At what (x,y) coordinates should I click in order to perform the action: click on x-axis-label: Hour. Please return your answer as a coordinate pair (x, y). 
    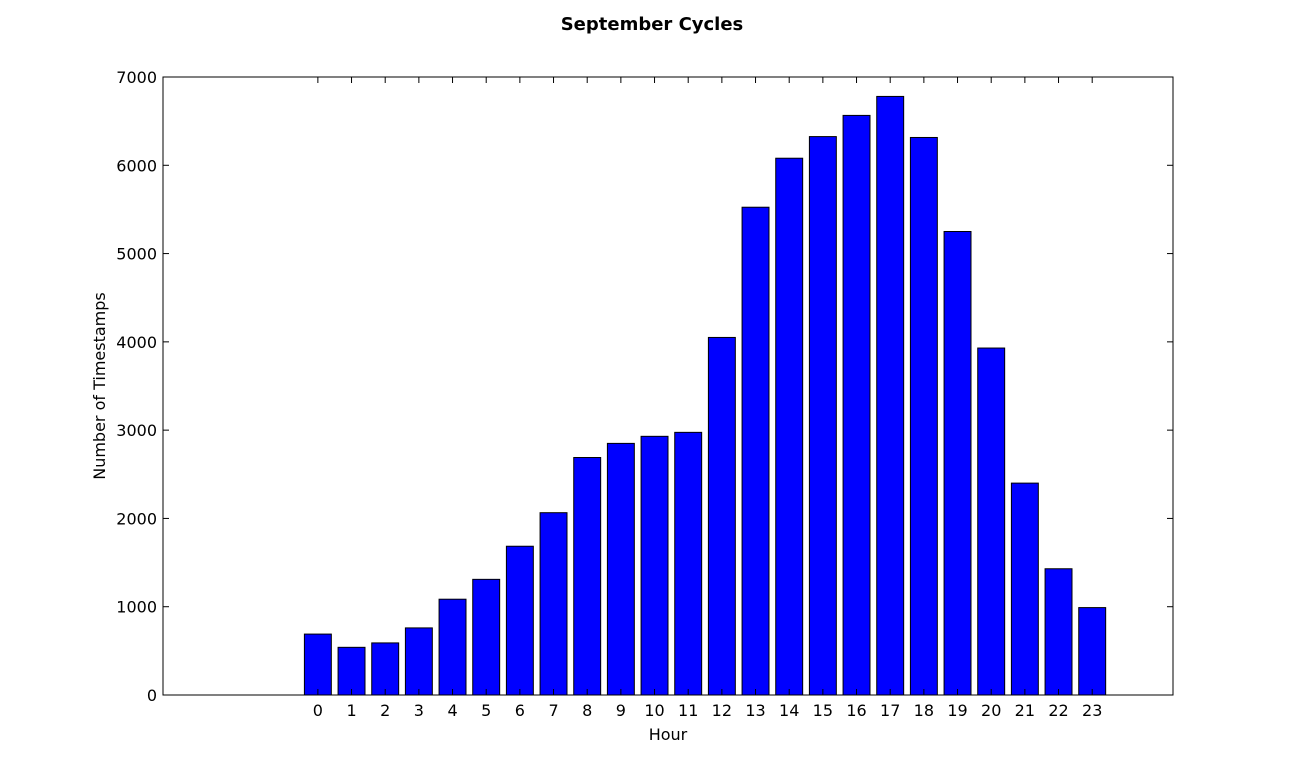
    Looking at the image, I should click on (668, 734).